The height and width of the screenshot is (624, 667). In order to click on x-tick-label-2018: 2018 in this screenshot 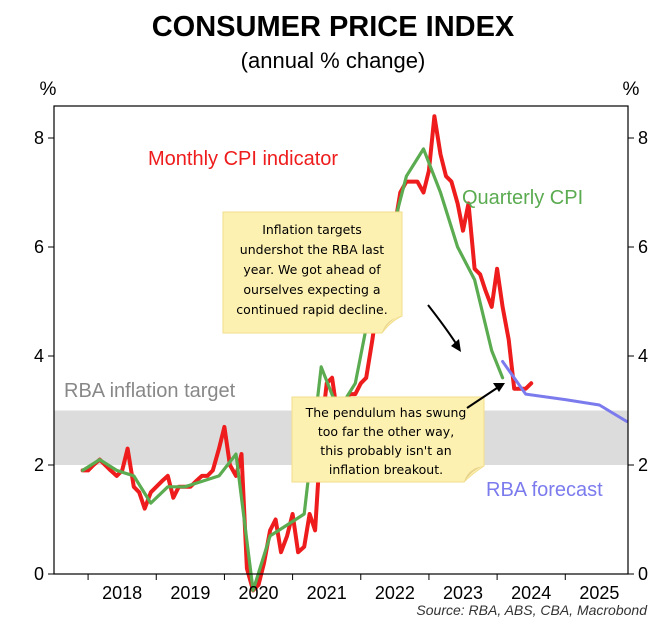, I will do `click(122, 593)`.